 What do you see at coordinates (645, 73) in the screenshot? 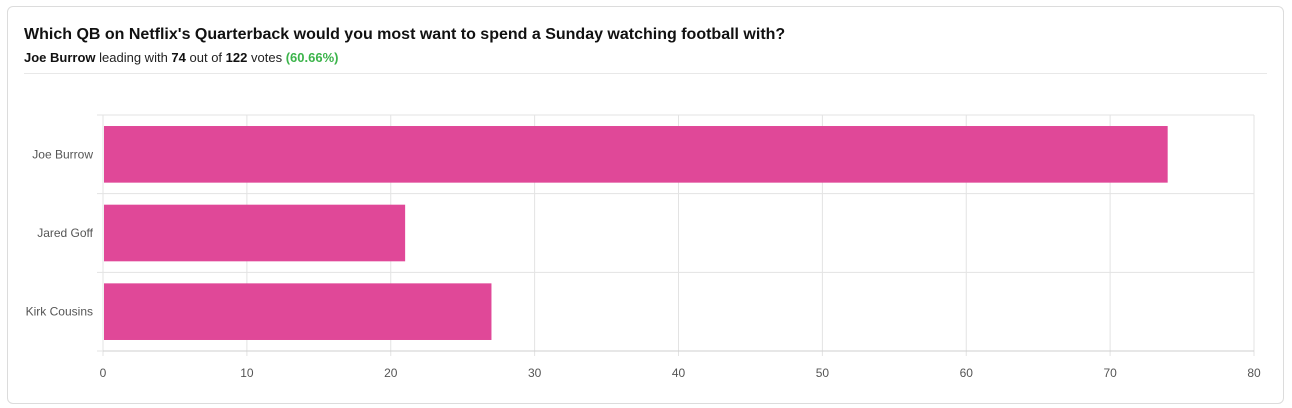
I see `header-divider` at bounding box center [645, 73].